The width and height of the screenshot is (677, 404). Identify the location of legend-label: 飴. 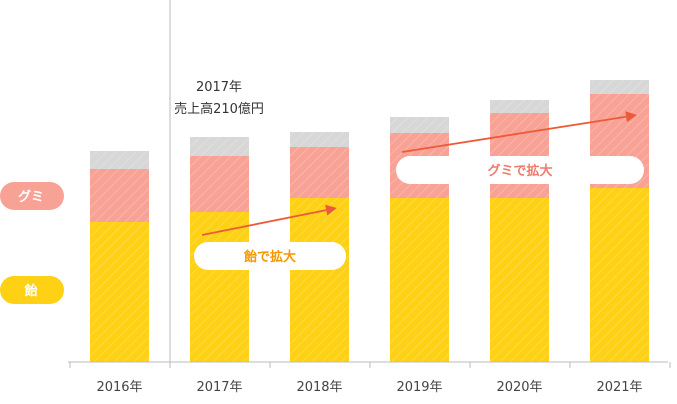
(30, 291).